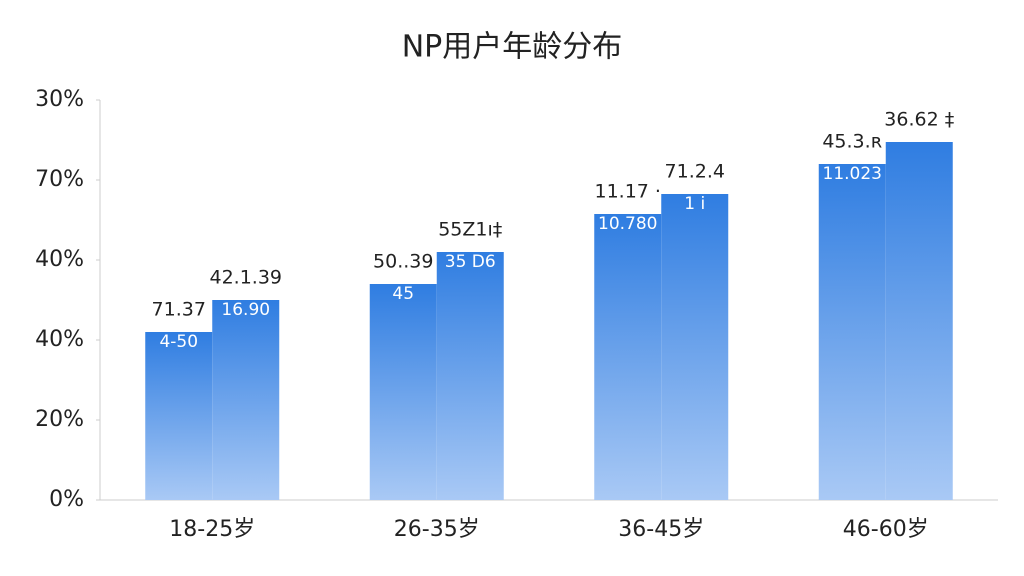 This screenshot has height=576, width=1024. I want to click on annotation-inside: 45, so click(403, 294).